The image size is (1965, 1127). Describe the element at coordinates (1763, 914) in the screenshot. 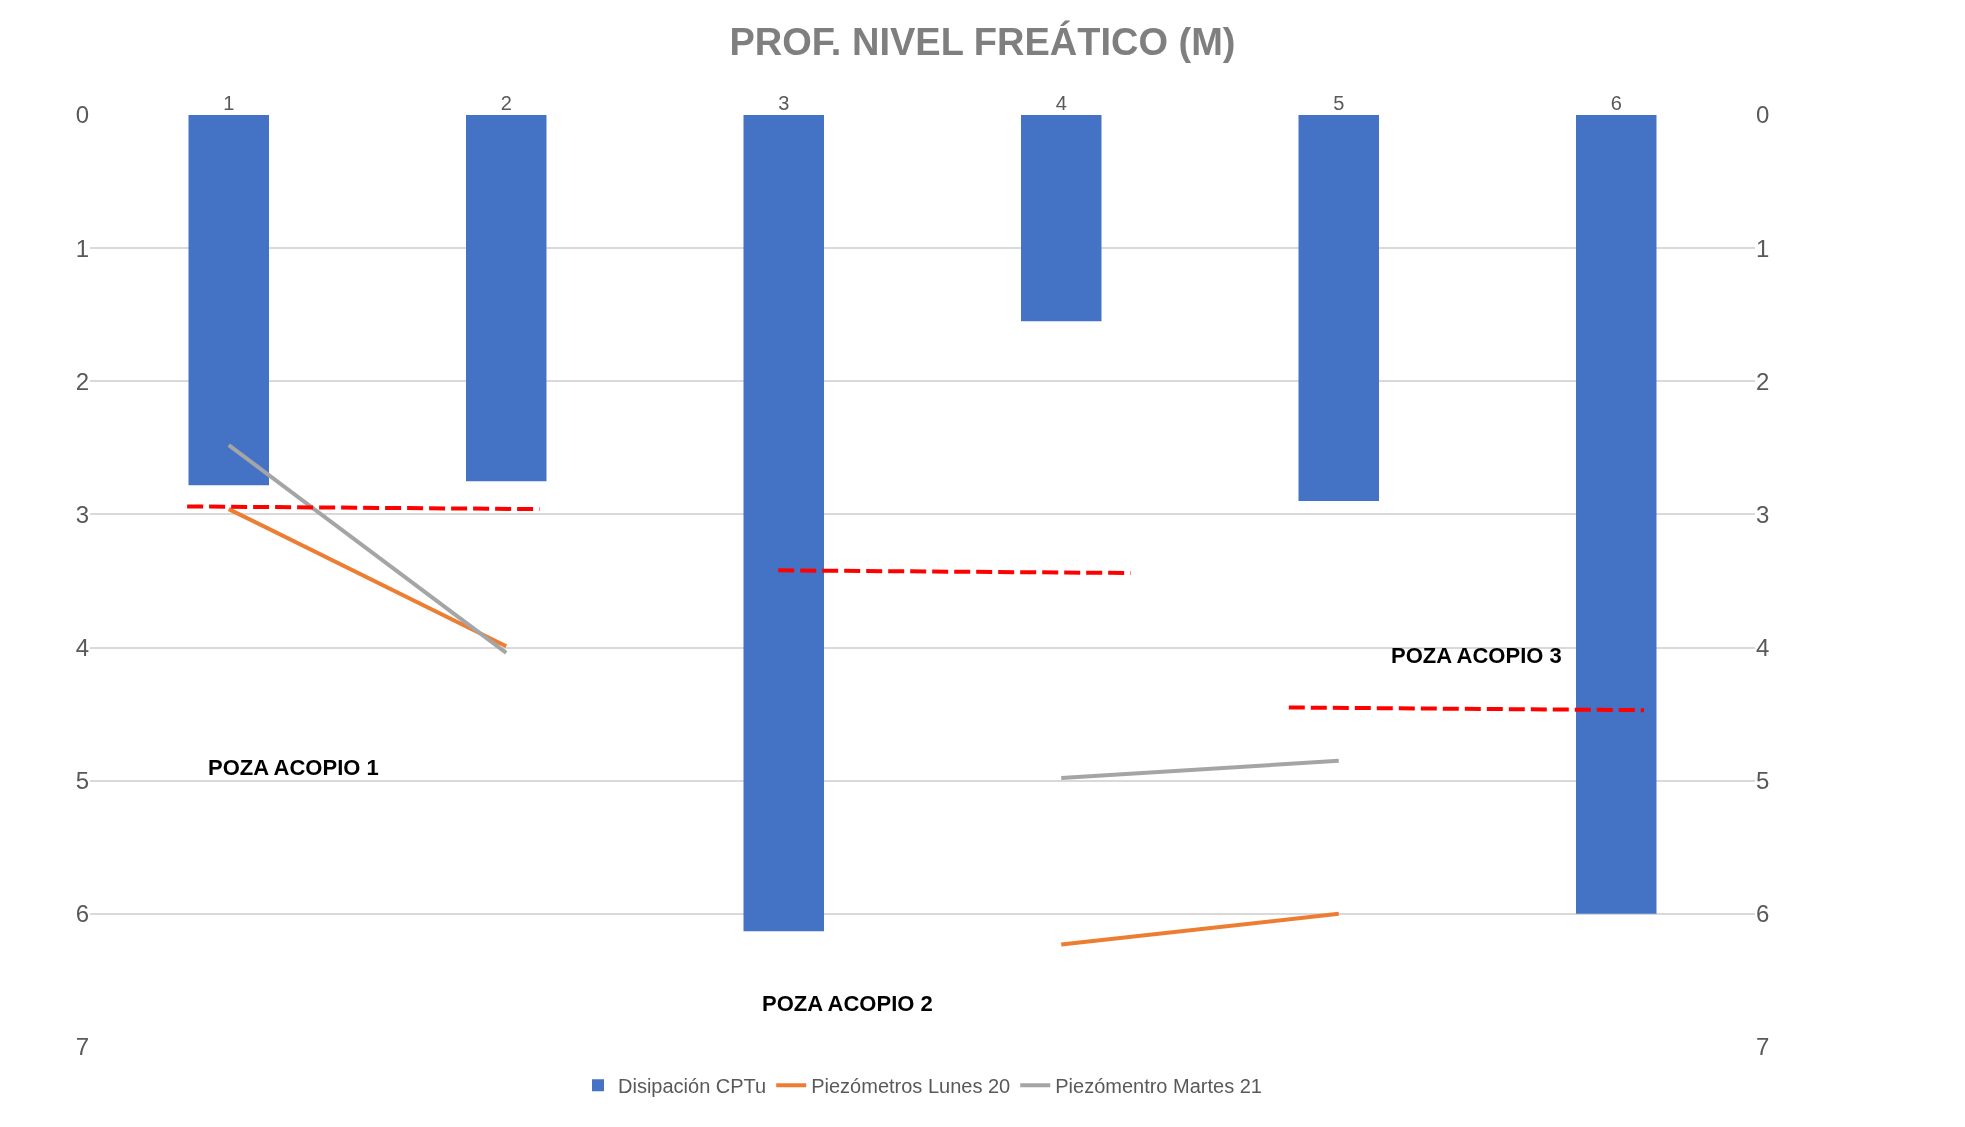

I see `y2-tick-label: 6` at that location.